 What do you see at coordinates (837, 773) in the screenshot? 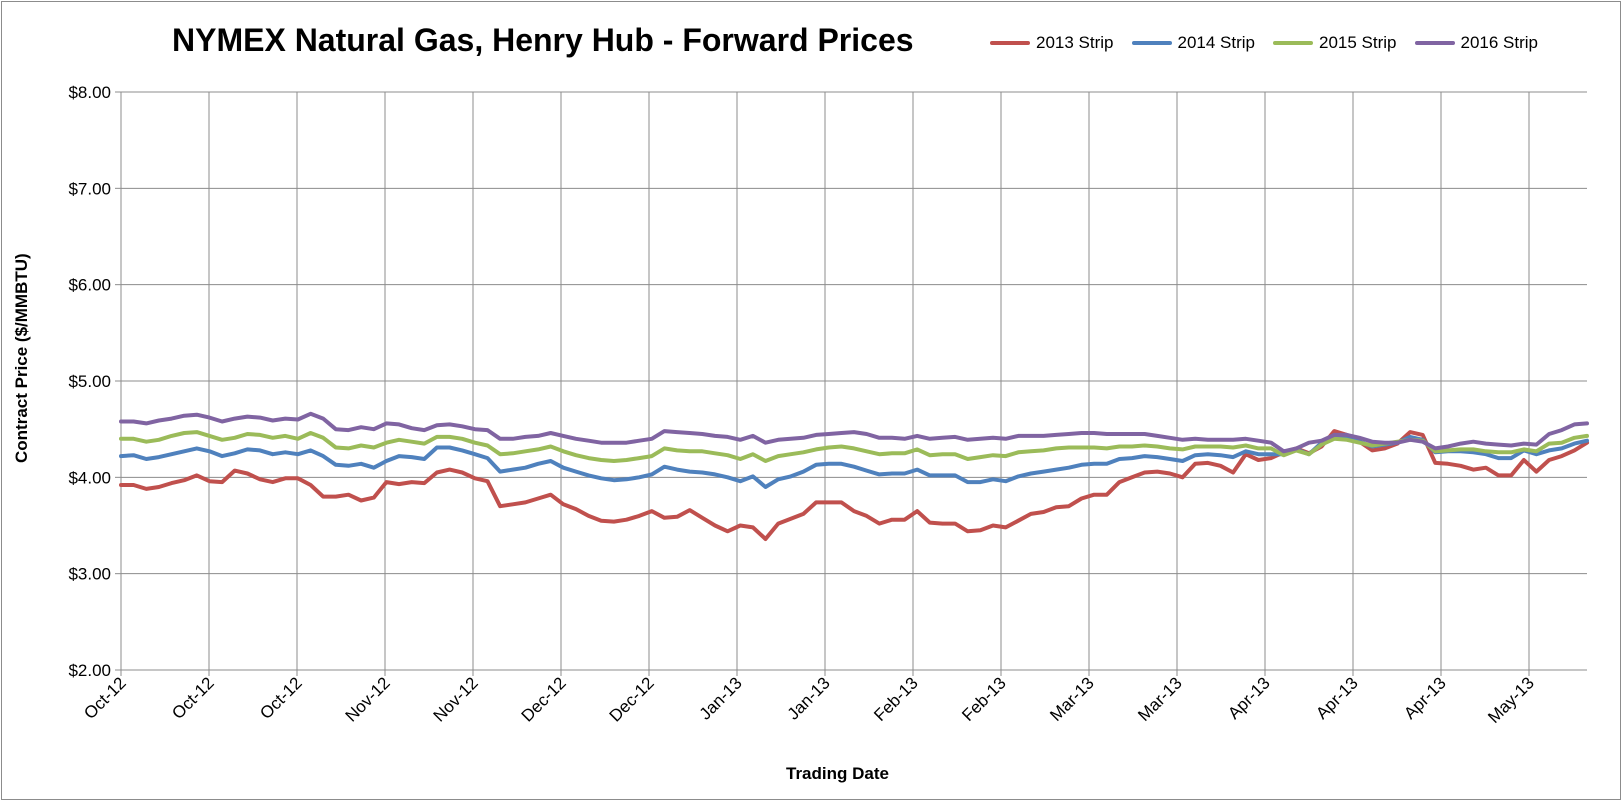
I see `x-axis-label: Trading Date` at bounding box center [837, 773].